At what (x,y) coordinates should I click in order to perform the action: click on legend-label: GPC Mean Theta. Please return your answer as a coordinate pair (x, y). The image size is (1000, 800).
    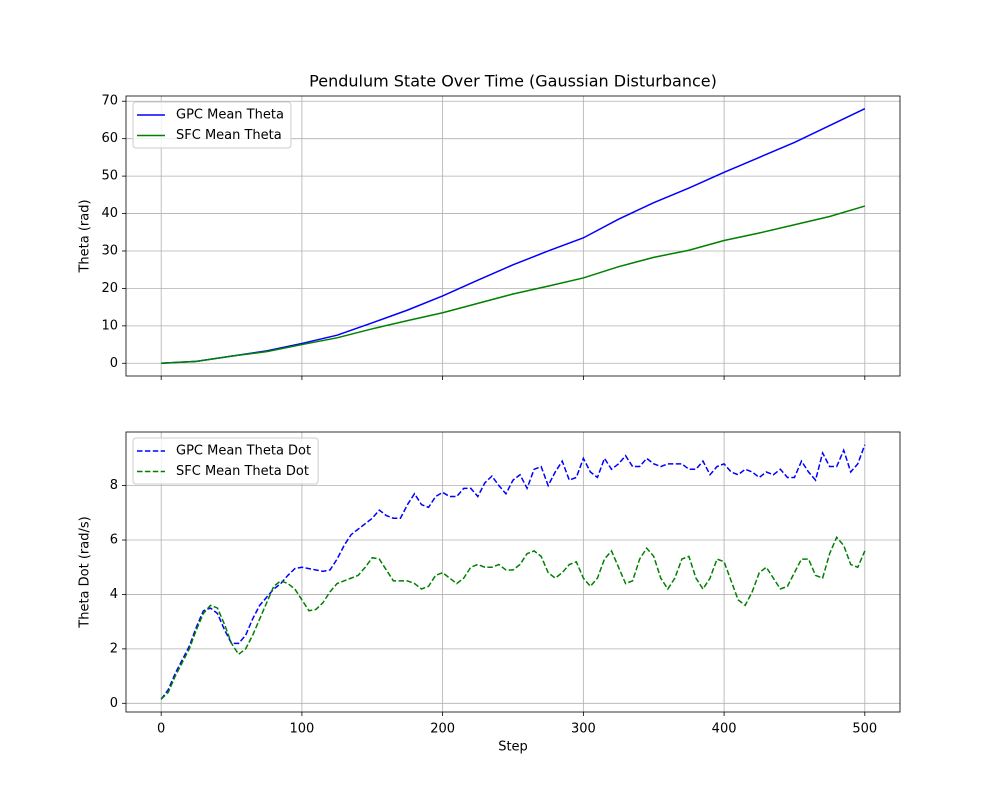
    Looking at the image, I should click on (230, 115).